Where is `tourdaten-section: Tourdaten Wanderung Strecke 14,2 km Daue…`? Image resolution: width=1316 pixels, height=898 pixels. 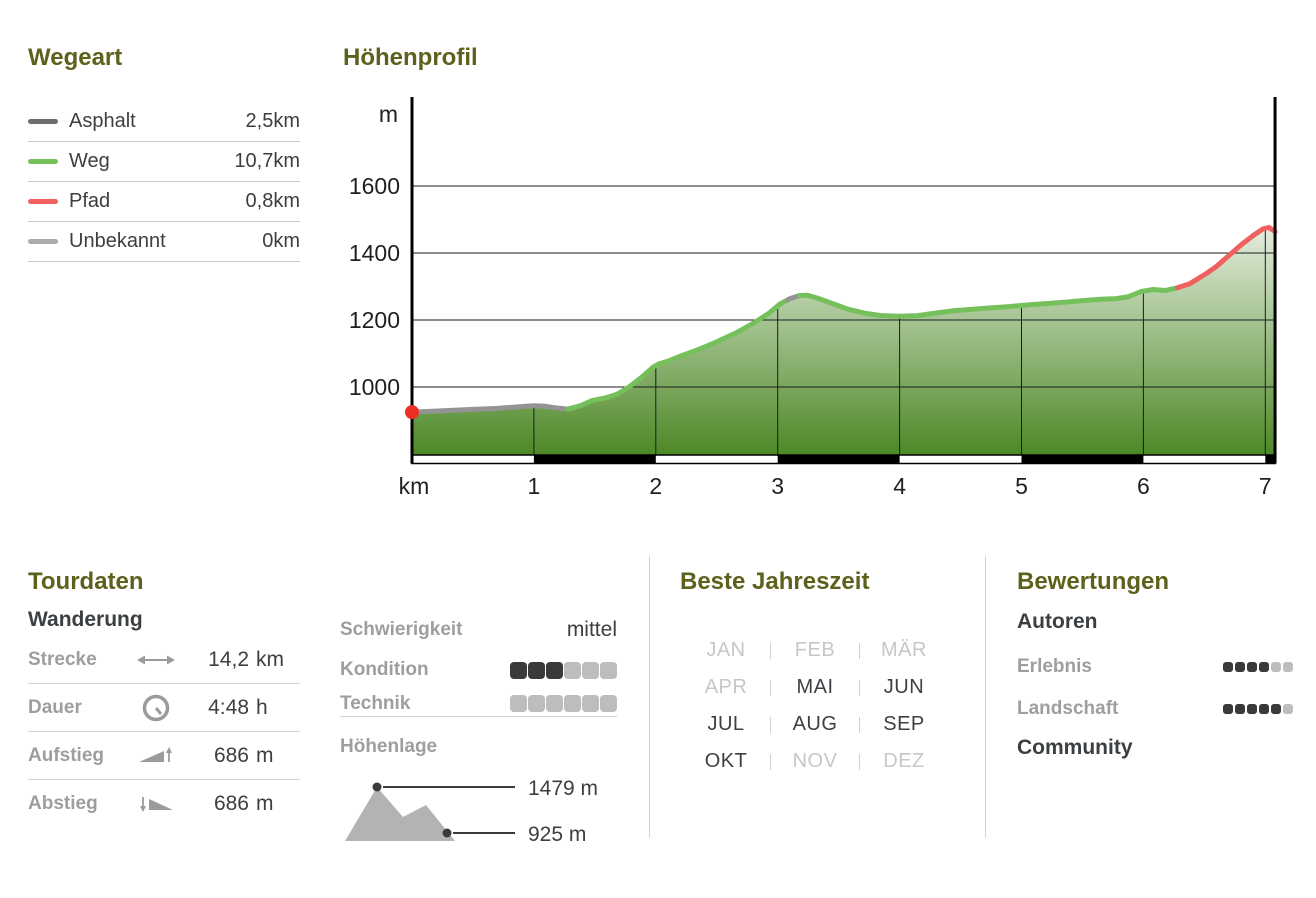 tourdaten-section: Tourdaten Wanderung Strecke 14,2 km Daue… is located at coordinates (164, 700).